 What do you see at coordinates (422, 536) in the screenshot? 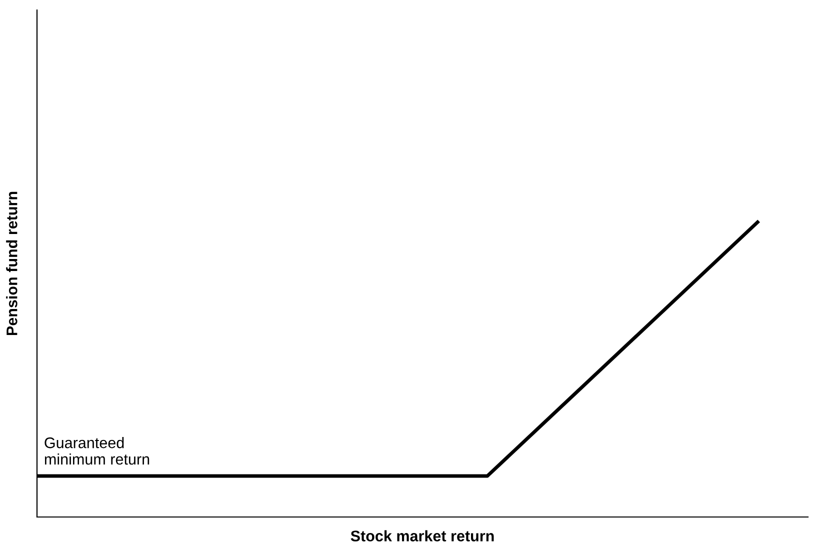
I see `x-axis-title: Stock market return` at bounding box center [422, 536].